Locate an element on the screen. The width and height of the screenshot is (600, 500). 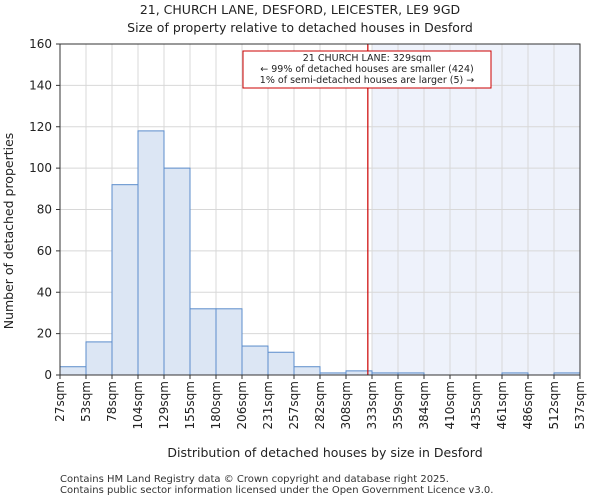
x-tick-label: 537sqm is located at coordinates (580, 405).